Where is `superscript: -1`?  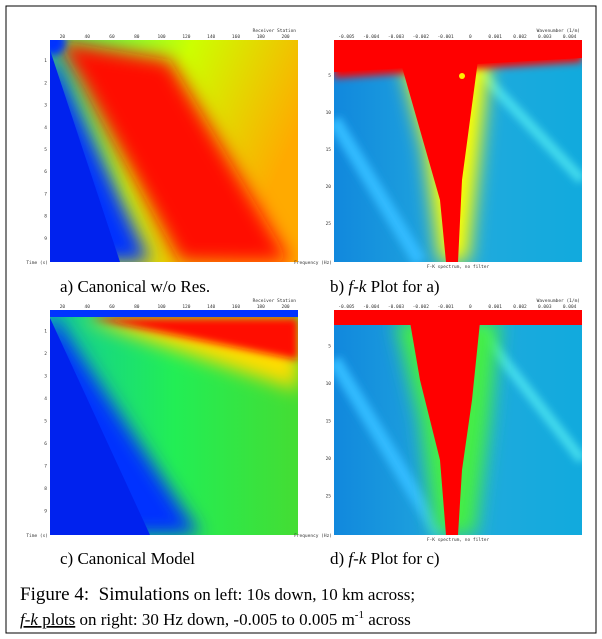
superscript: -1 is located at coordinates (359, 615).